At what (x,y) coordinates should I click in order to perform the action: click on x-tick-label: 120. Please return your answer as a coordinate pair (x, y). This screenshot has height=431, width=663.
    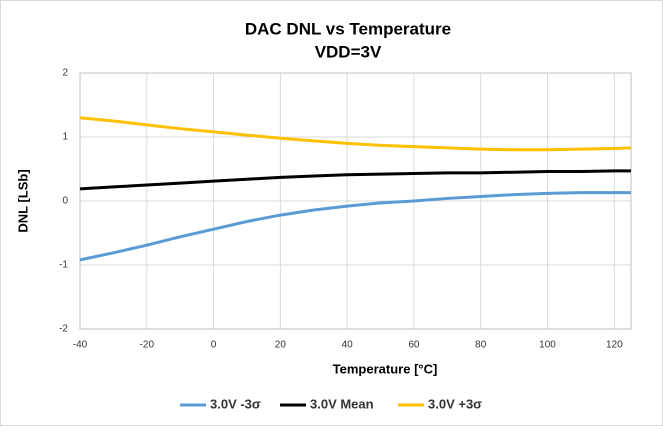
    Looking at the image, I should click on (614, 345).